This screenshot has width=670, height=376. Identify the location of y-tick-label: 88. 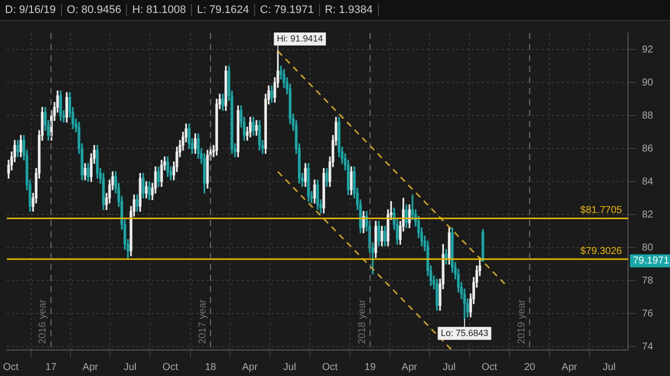
(648, 116).